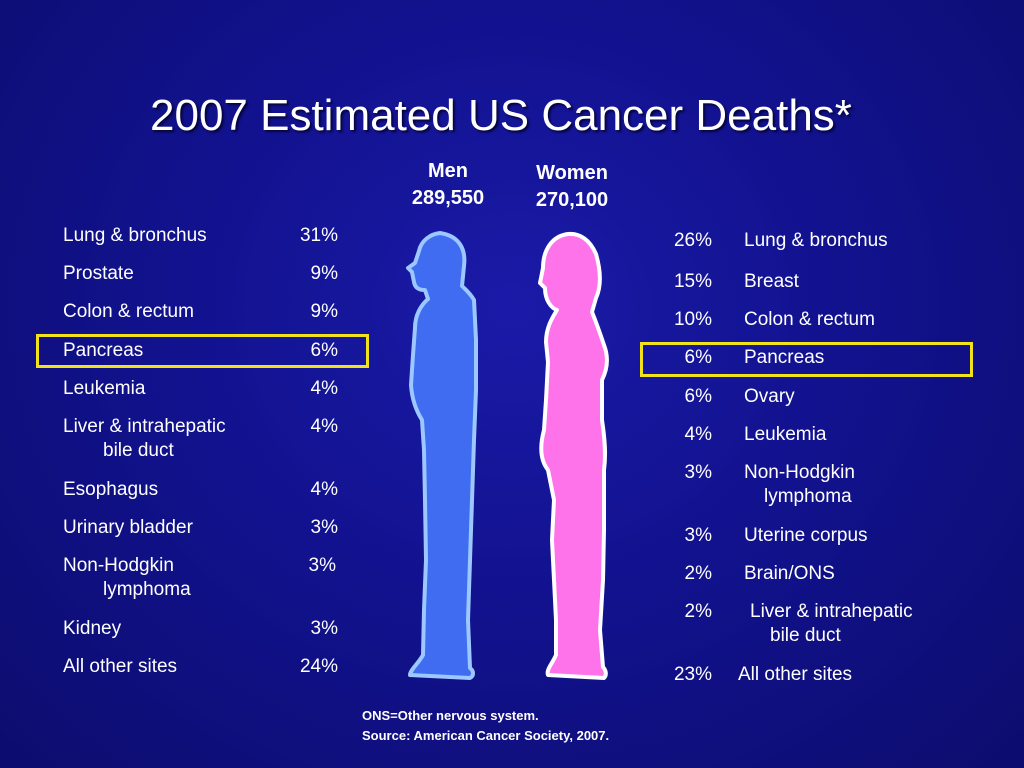 The width and height of the screenshot is (1024, 768). Describe the element at coordinates (692, 319) in the screenshot. I see `site-percent: 10%` at that location.